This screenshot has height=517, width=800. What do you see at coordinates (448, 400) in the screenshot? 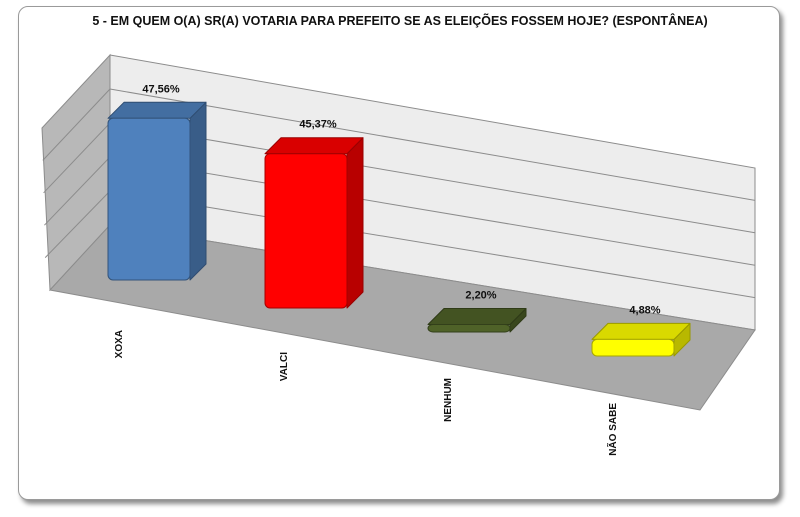
I see `category-label: NENHUM` at bounding box center [448, 400].